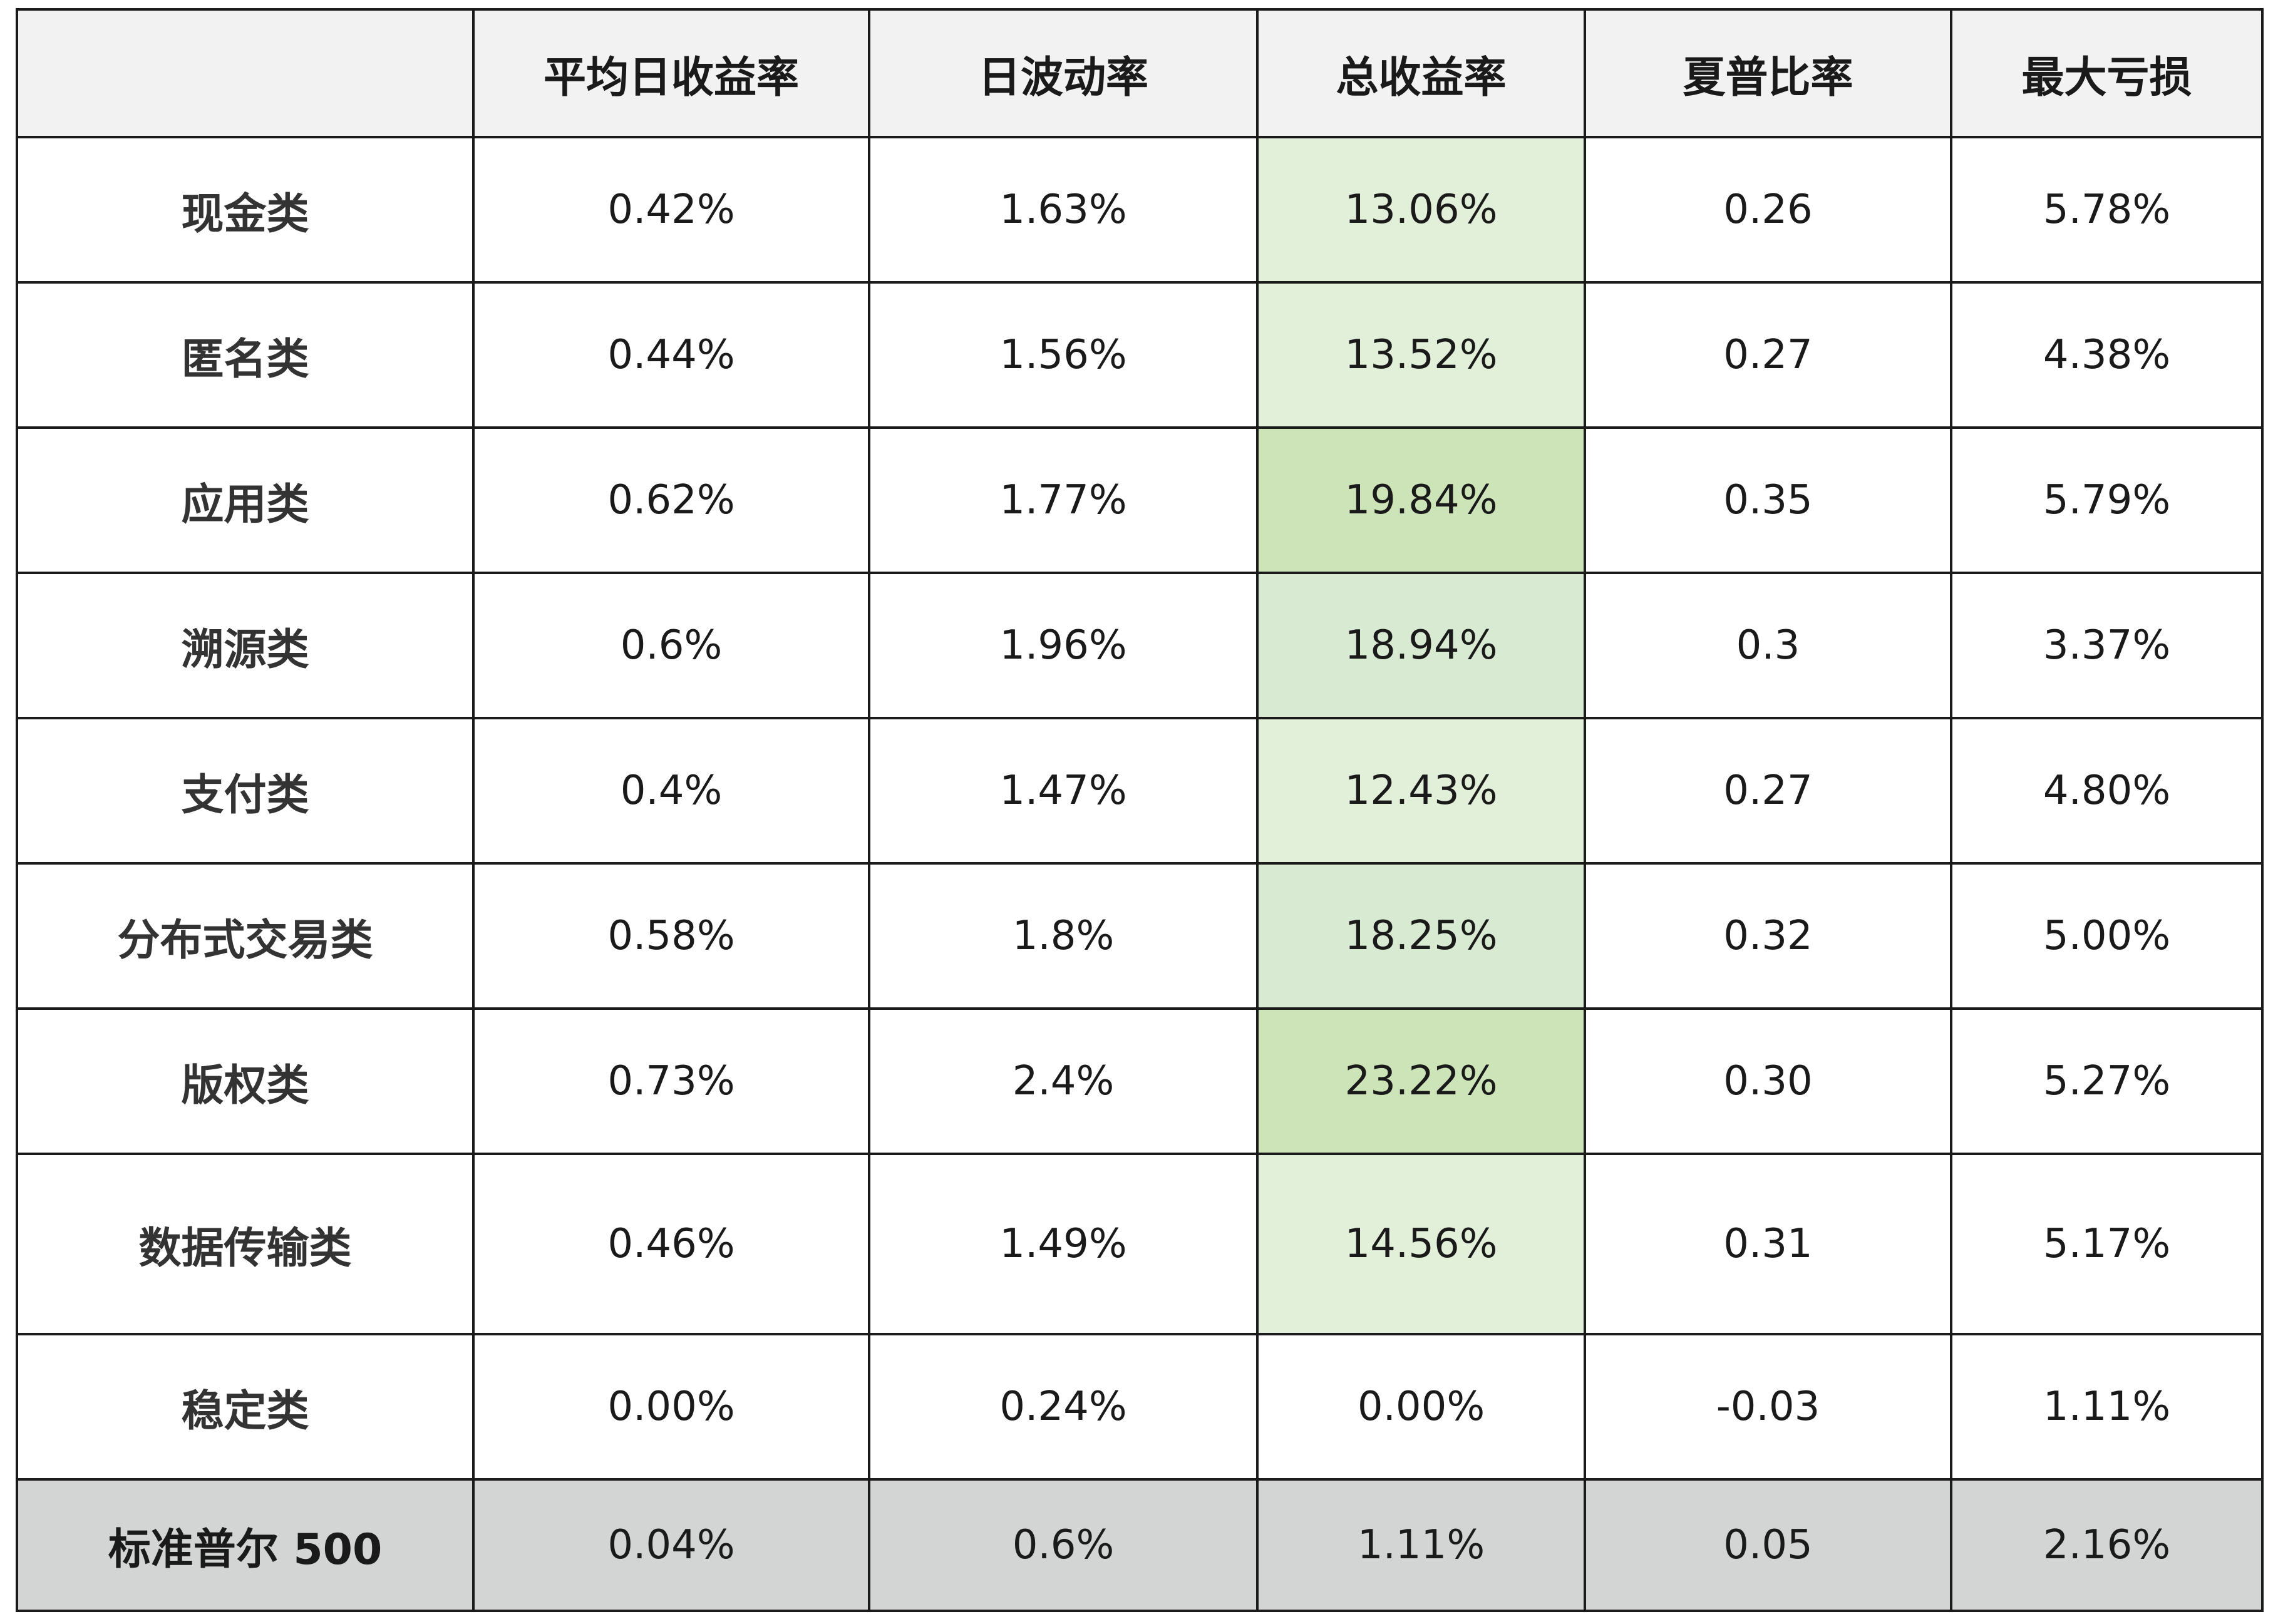  I want to click on max-drawdown-cell: 2.16%, so click(2107, 1545).